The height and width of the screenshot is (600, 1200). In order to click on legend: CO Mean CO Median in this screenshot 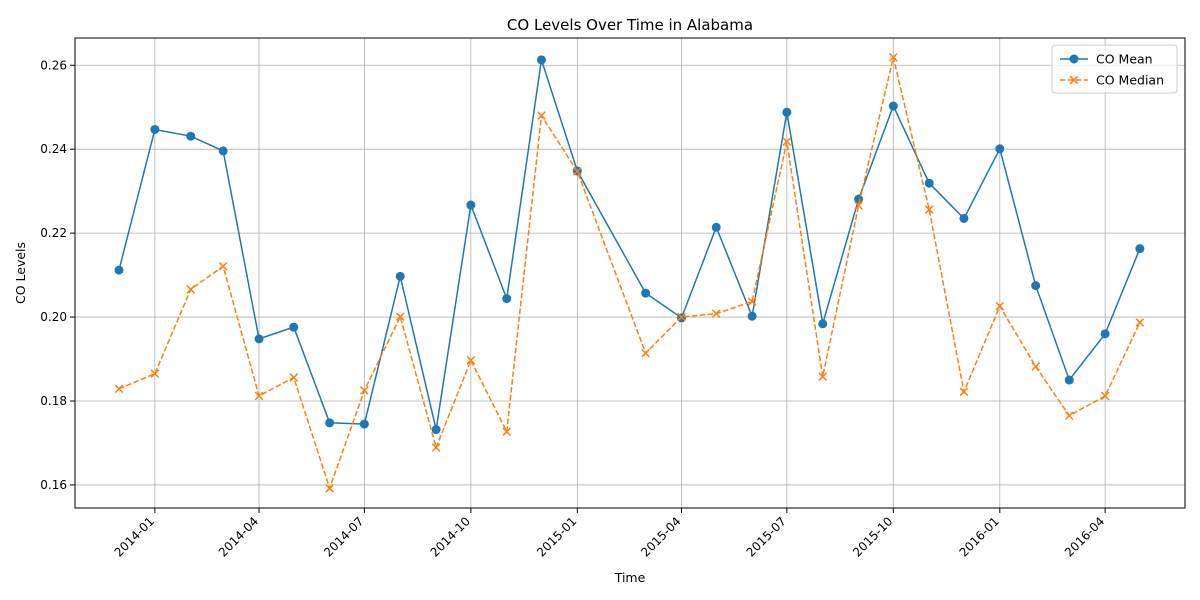, I will do `click(1114, 69)`.